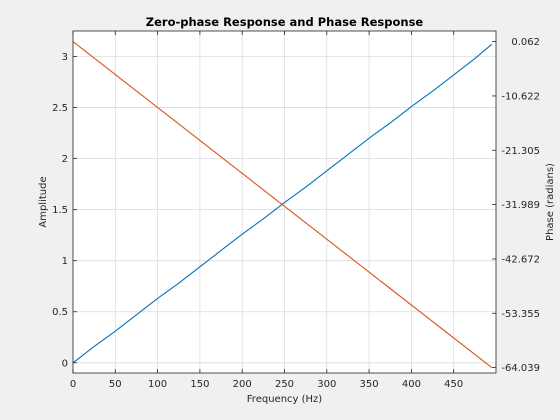 The image size is (560, 420). What do you see at coordinates (65, 159) in the screenshot?
I see `y-left-tick-label-4: 2` at bounding box center [65, 159].